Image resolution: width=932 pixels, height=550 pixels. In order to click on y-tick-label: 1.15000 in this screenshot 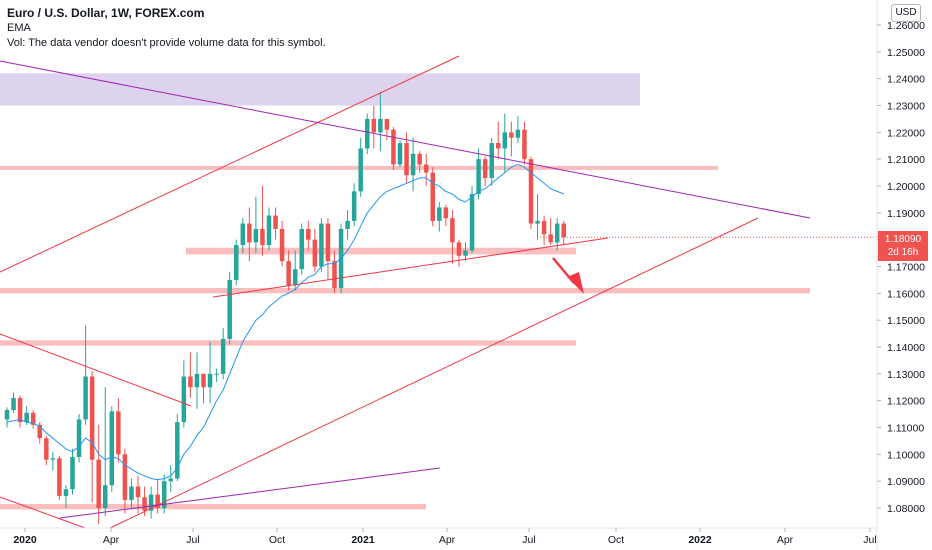, I will do `click(906, 321)`.